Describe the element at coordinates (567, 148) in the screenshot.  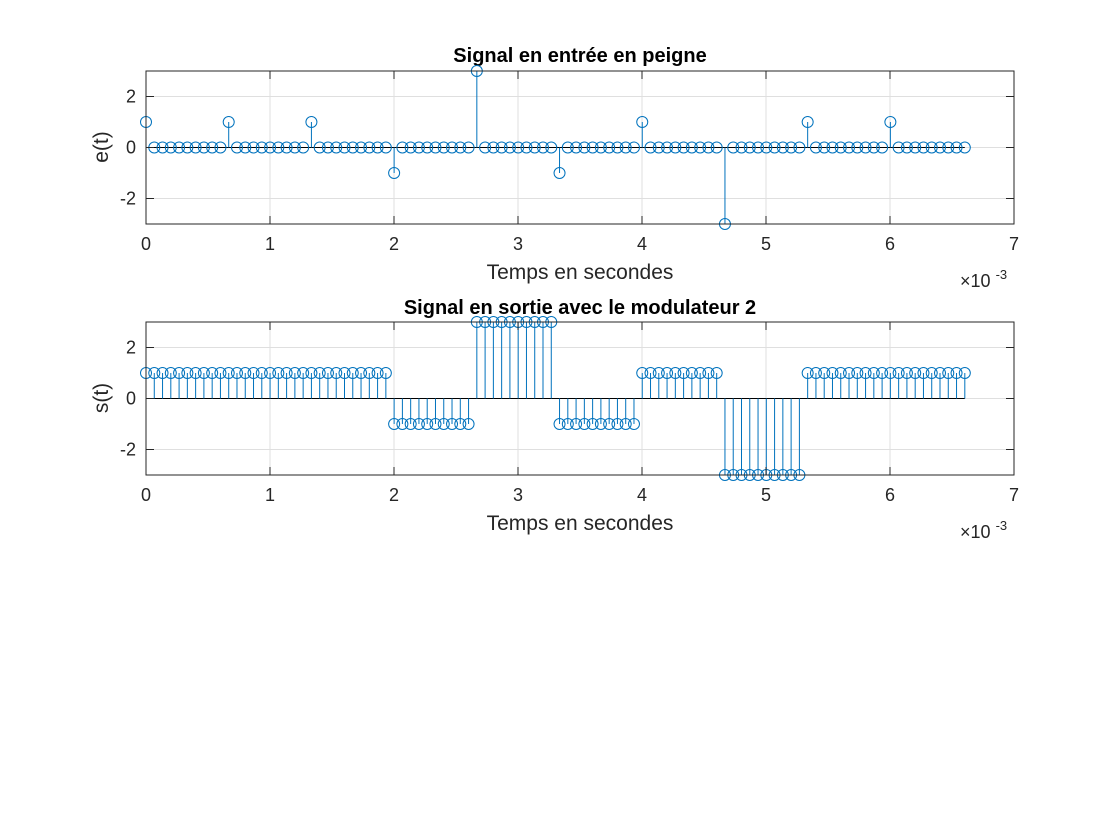
I see `y-ticks-1: -2 0 2` at that location.